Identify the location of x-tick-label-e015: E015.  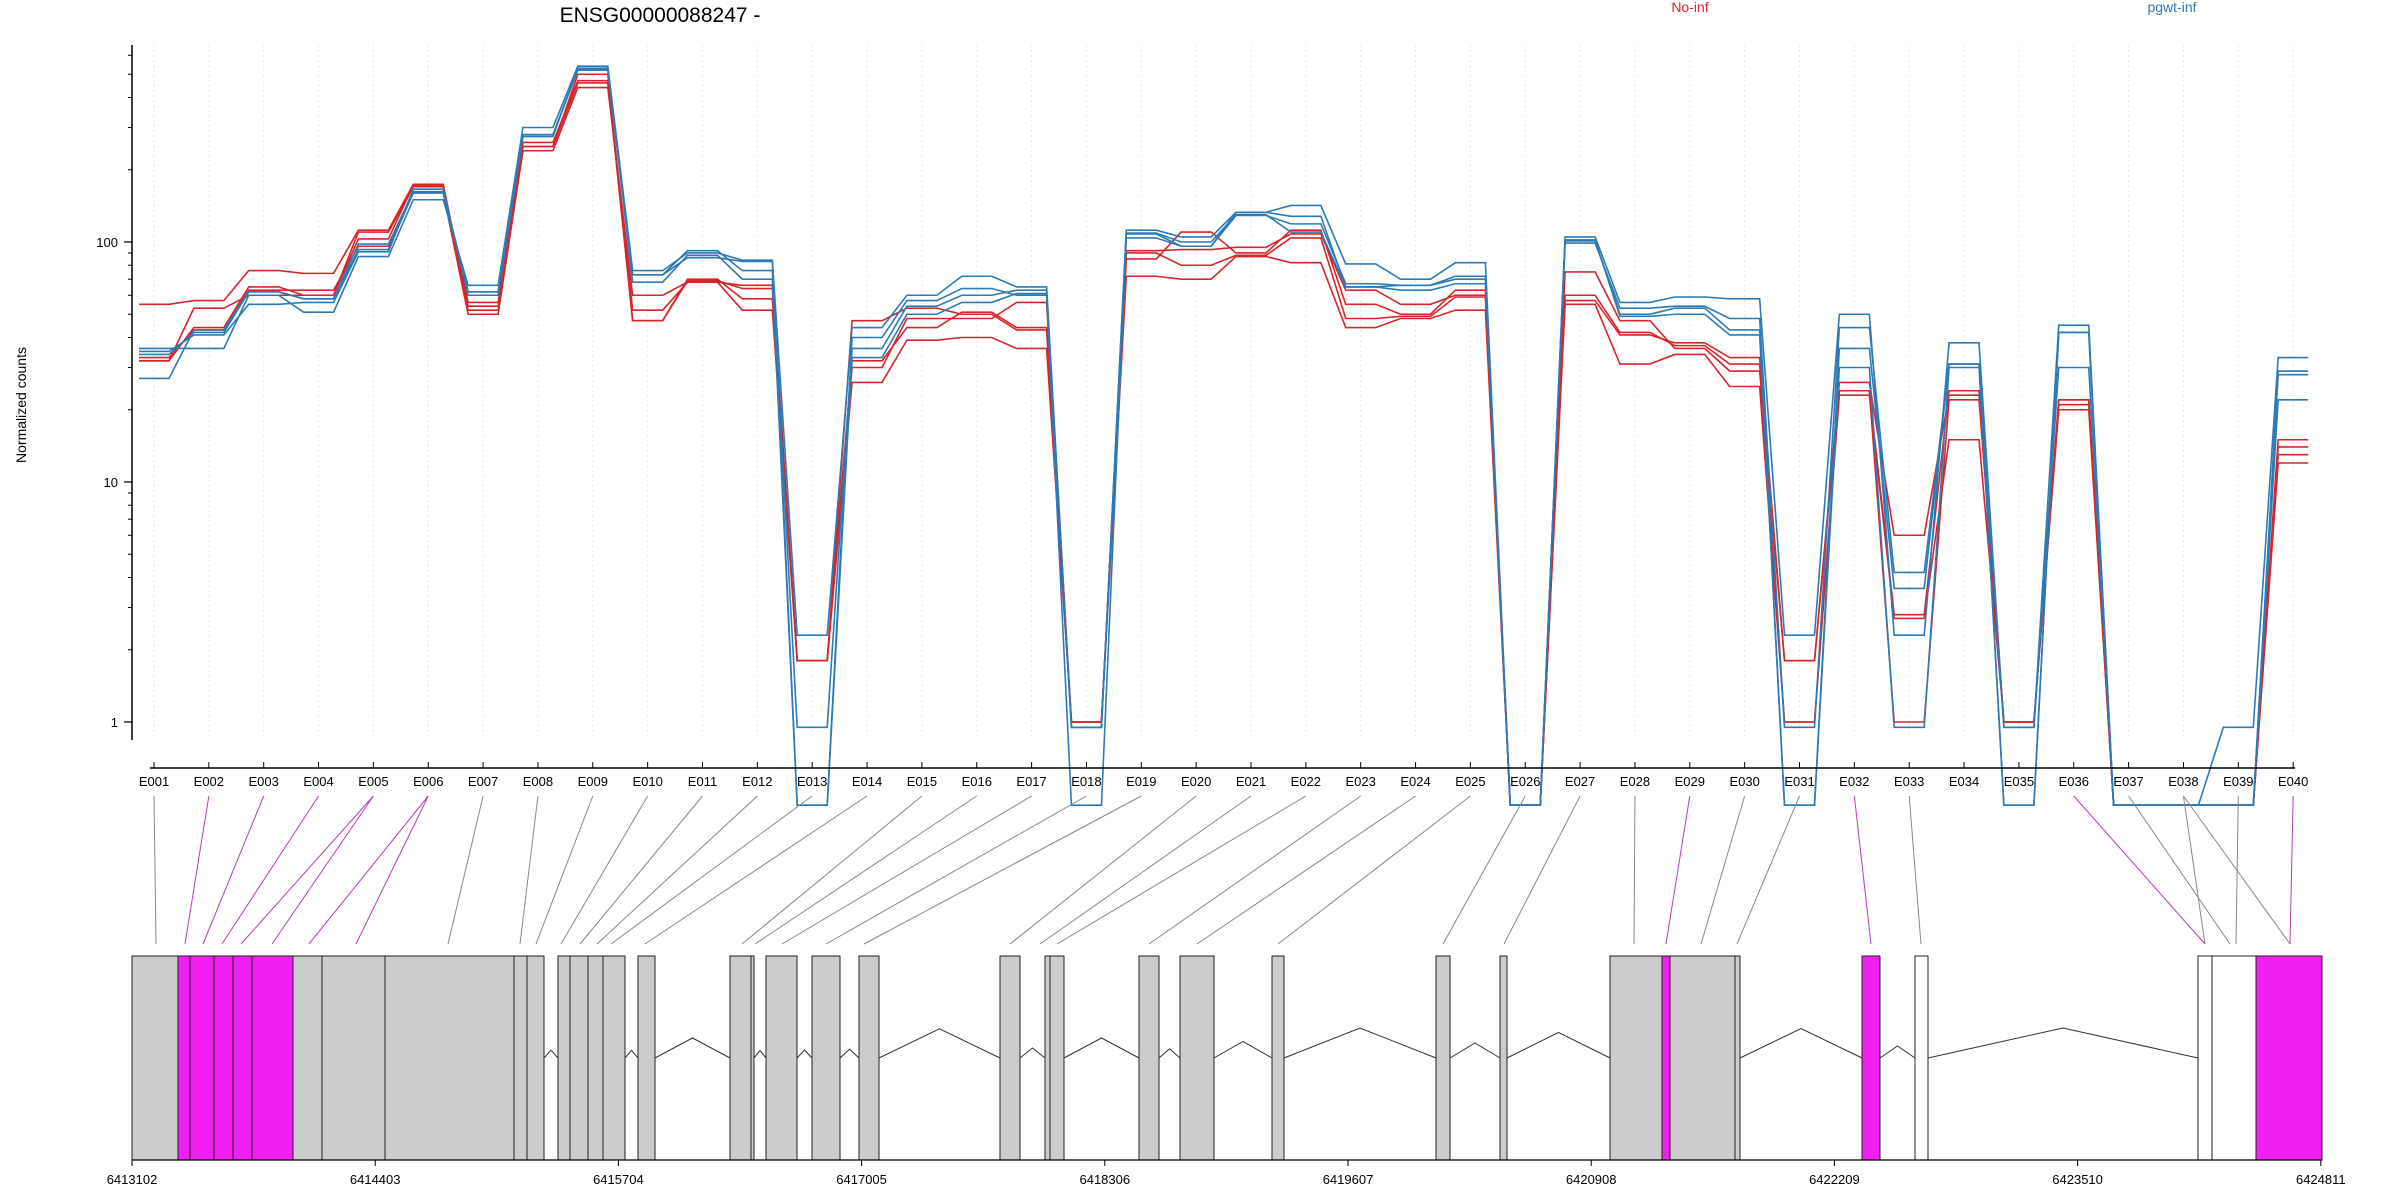
(922, 781).